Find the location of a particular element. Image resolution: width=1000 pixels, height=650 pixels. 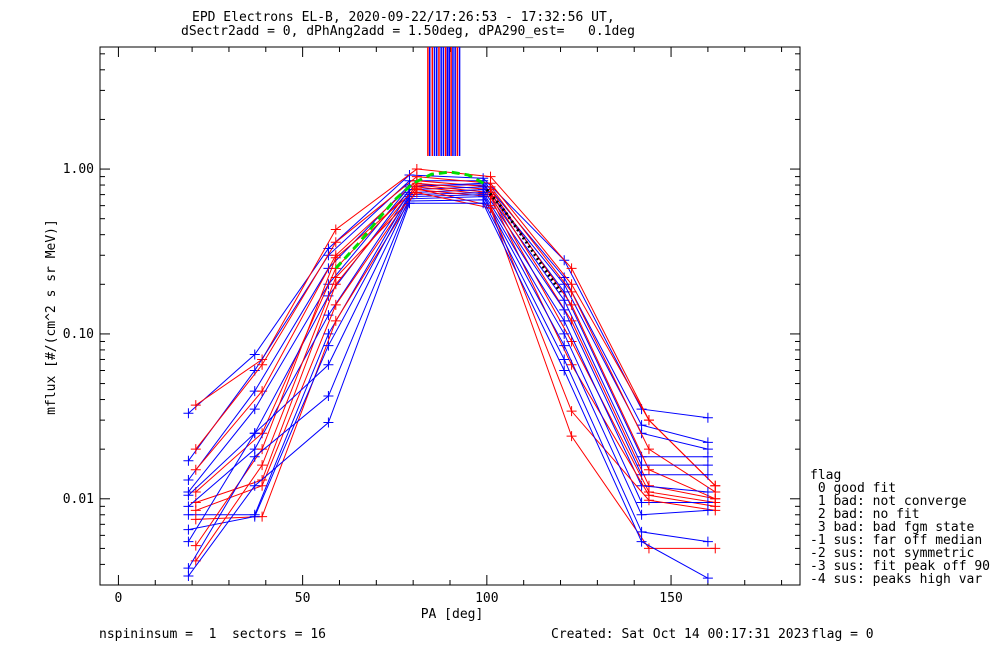

fit-curves-layer is located at coordinates (448, 231).